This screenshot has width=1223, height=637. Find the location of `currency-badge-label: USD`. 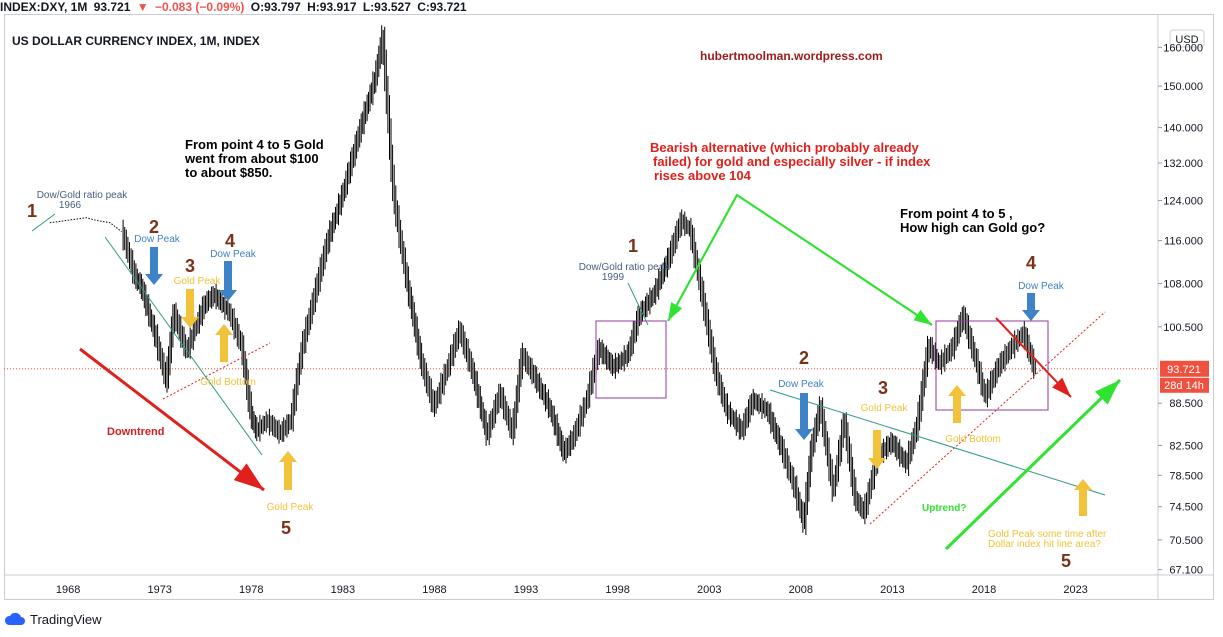

currency-badge-label: USD is located at coordinates (1186, 40).